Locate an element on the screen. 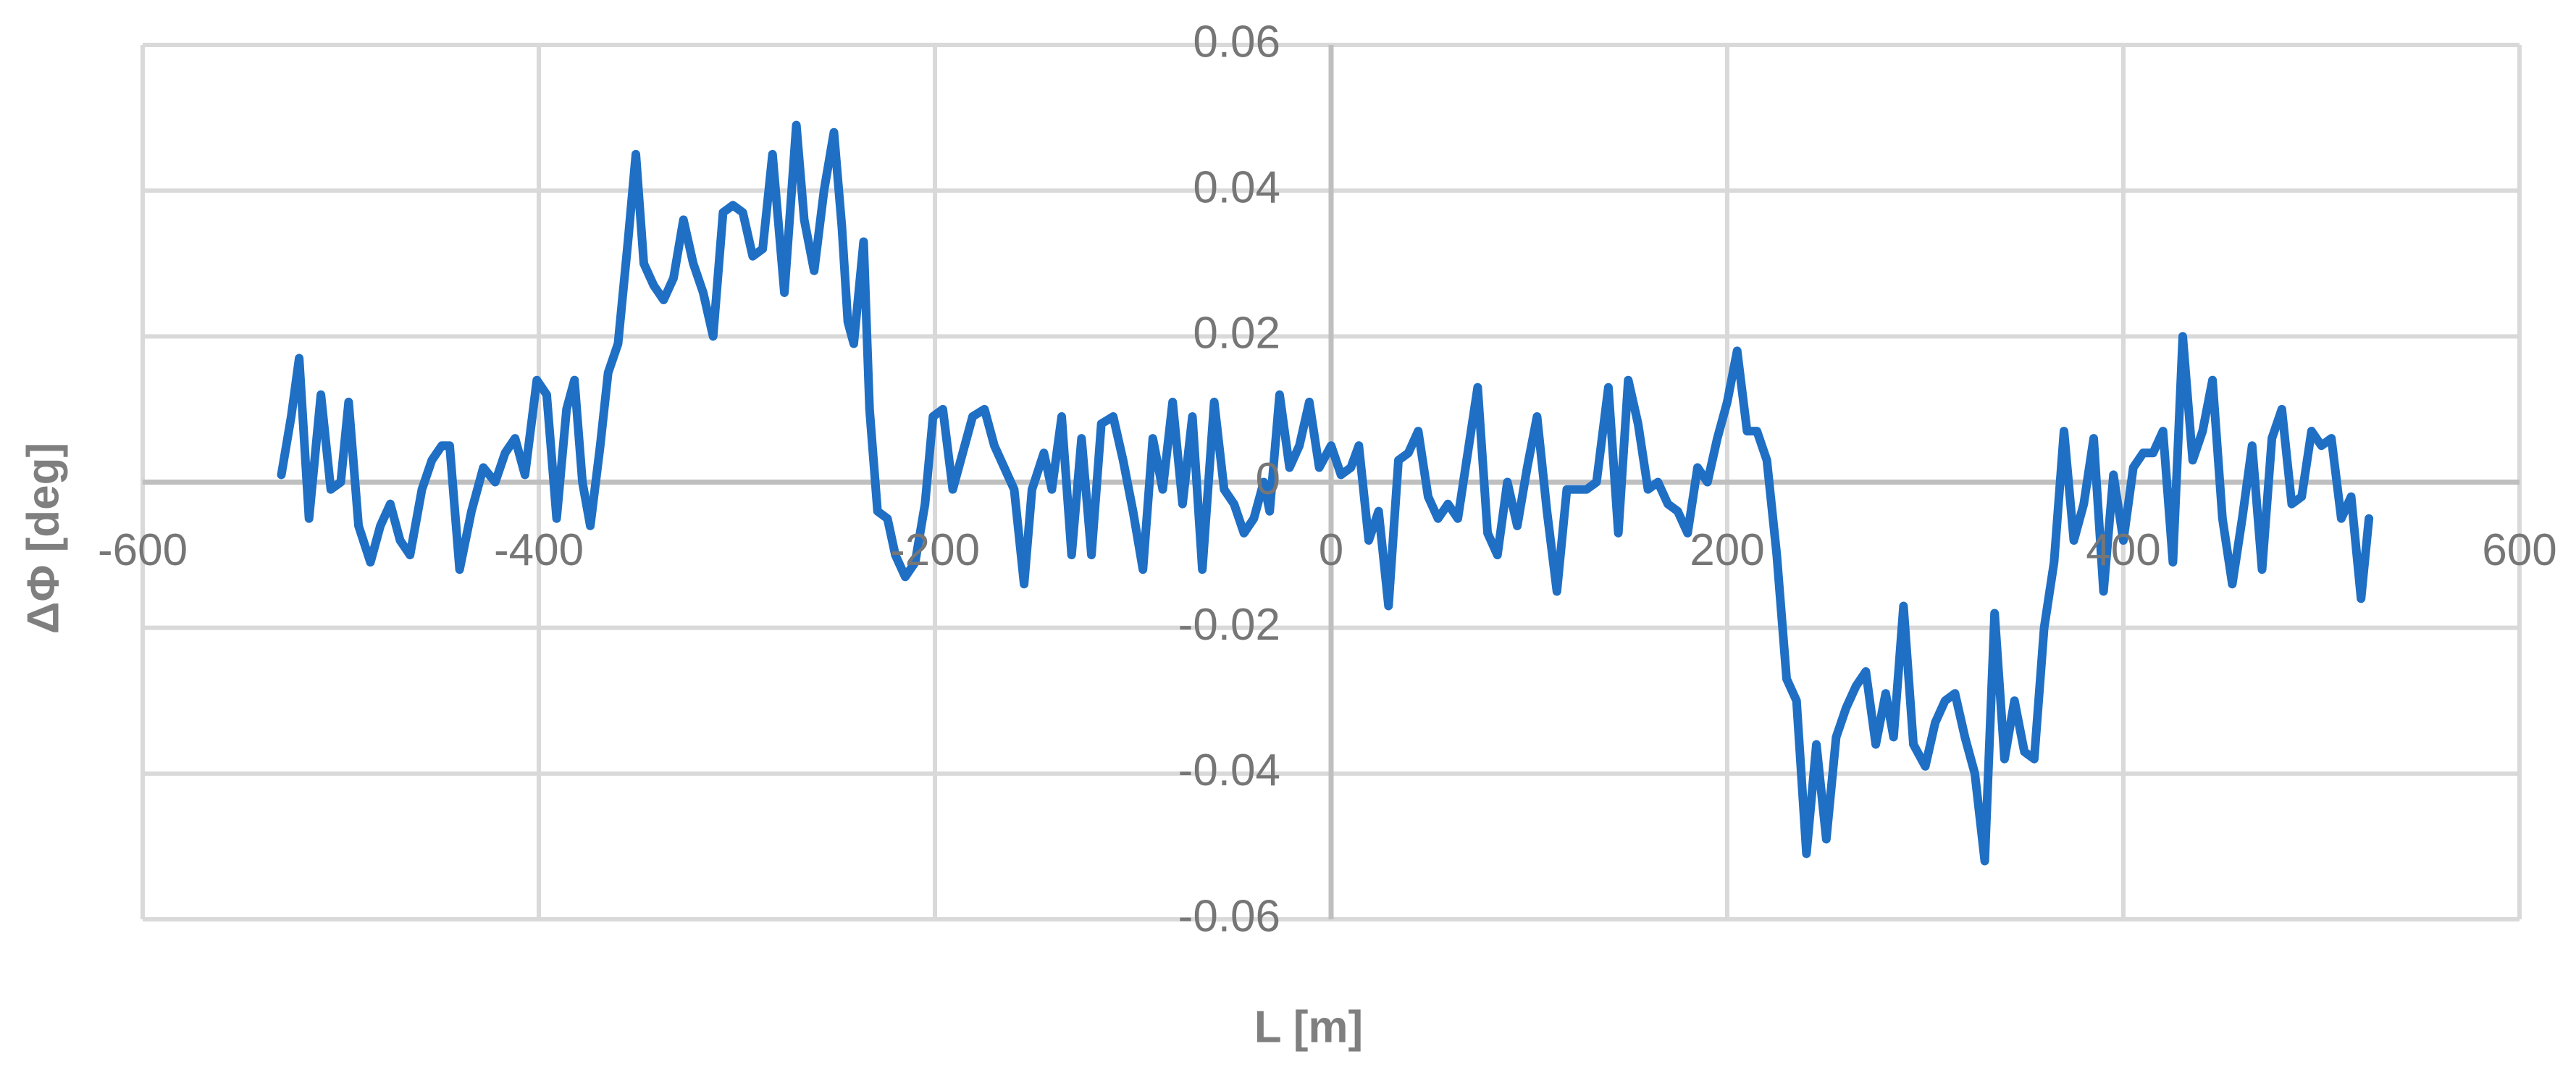 Image resolution: width=2576 pixels, height=1091 pixels. y-tick-label: 0.02 is located at coordinates (1236, 334).